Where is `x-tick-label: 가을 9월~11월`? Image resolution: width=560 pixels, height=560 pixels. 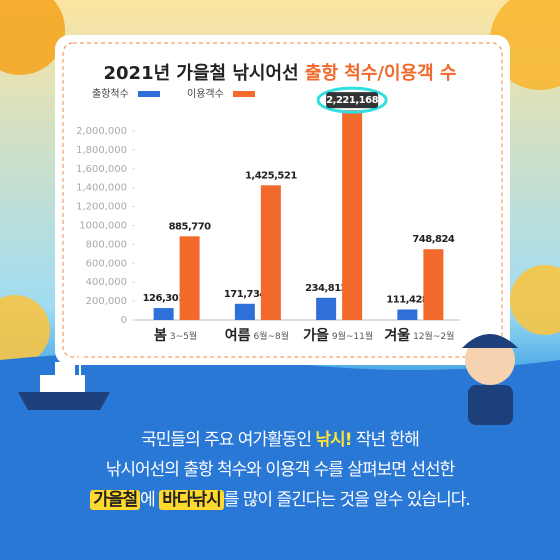
x-tick-label: 가을 9월~11월 is located at coordinates (338, 336).